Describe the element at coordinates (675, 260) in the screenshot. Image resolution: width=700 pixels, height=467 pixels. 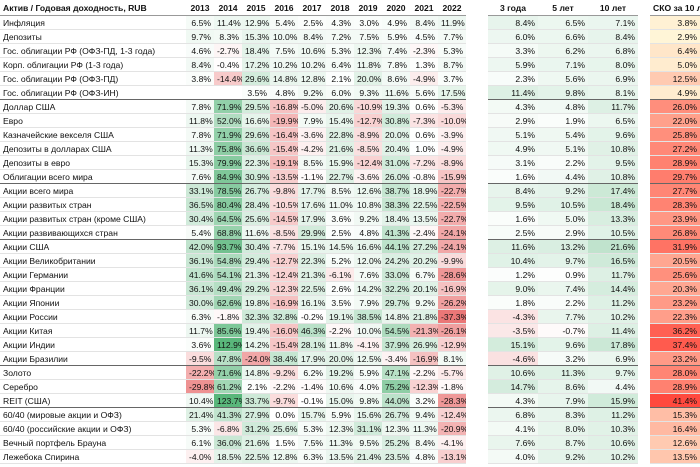
I see `value-cell: 20.5%` at that location.